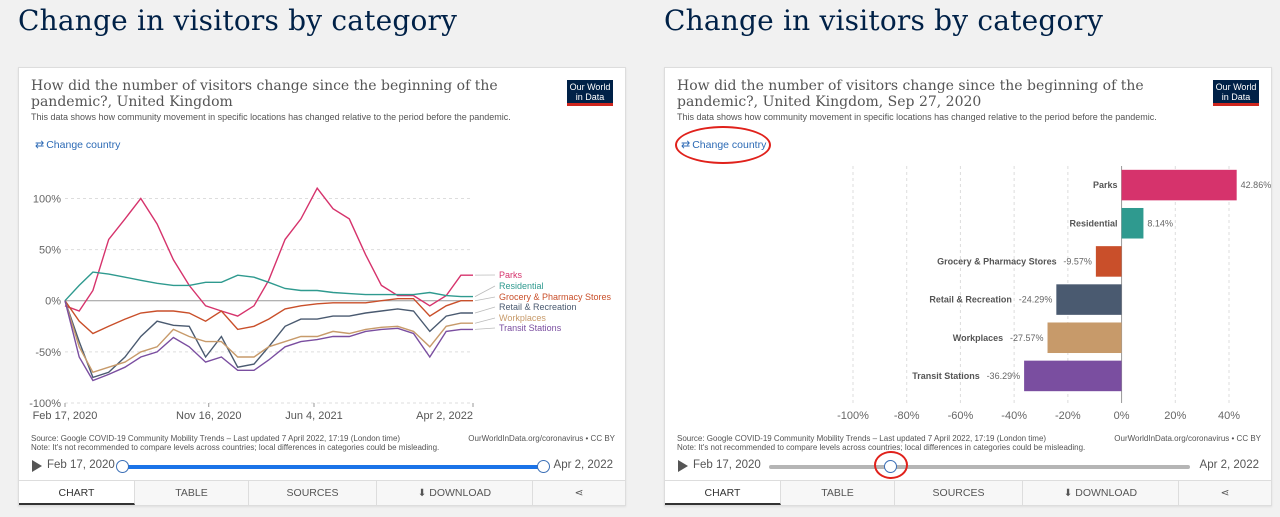  Describe the element at coordinates (543, 466) in the screenshot. I see `timeline-end-handle` at that location.